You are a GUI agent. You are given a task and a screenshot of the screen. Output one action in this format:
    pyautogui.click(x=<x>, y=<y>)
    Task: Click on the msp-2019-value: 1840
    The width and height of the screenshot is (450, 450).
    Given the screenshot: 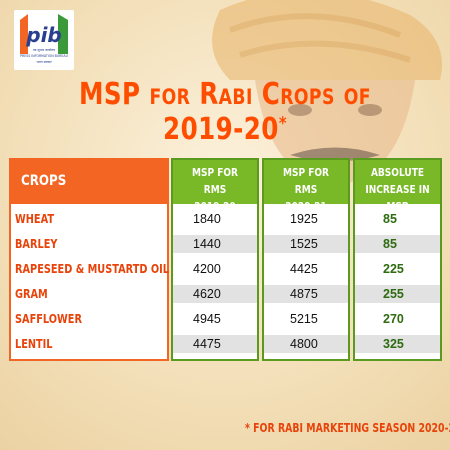 What is the action you would take?
    pyautogui.click(x=207, y=219)
    